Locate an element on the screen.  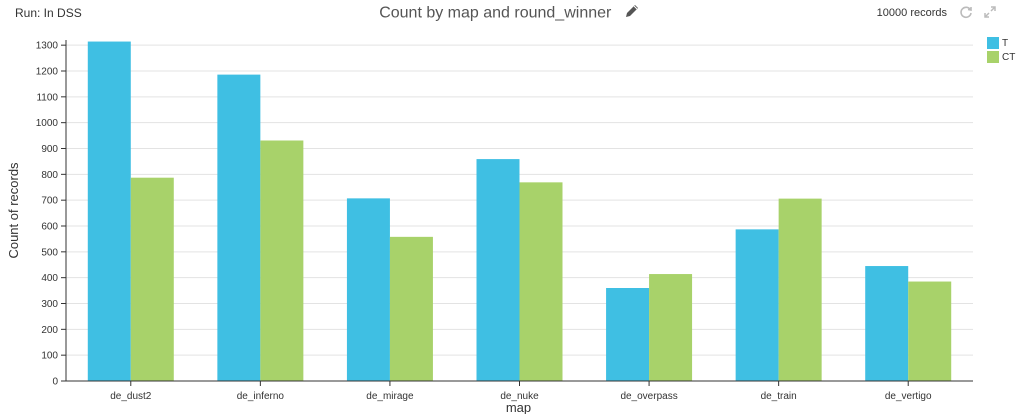
y-tick-label: 1100 is located at coordinates (47, 97).